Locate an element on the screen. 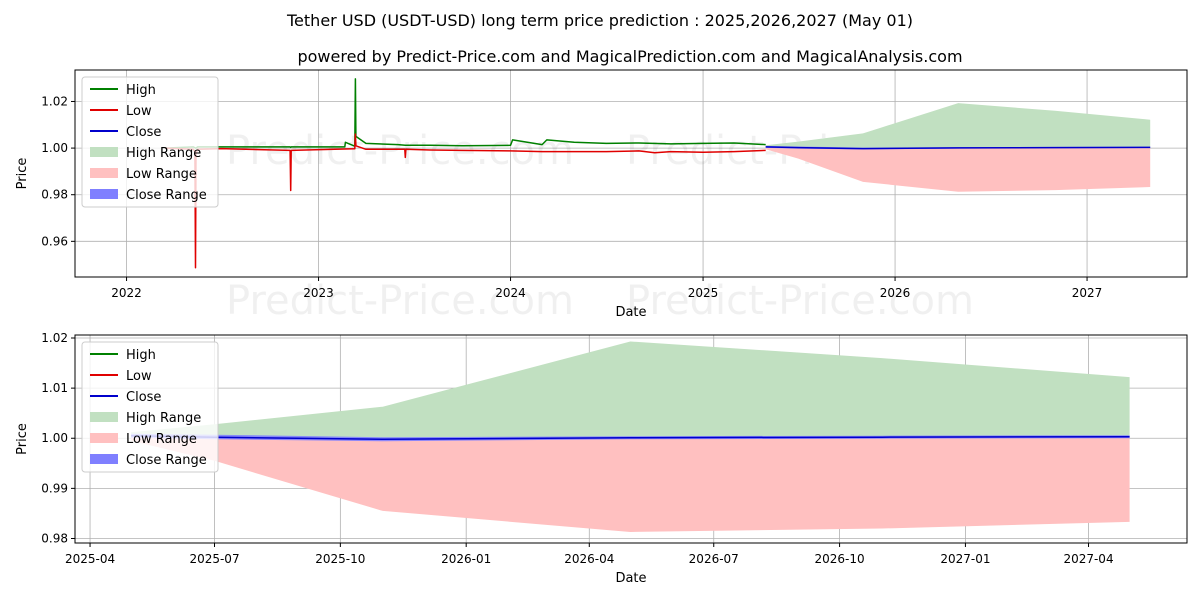 Image resolution: width=1200 pixels, height=604 pixels. y-tick-label: 1.01 is located at coordinates (54, 388).